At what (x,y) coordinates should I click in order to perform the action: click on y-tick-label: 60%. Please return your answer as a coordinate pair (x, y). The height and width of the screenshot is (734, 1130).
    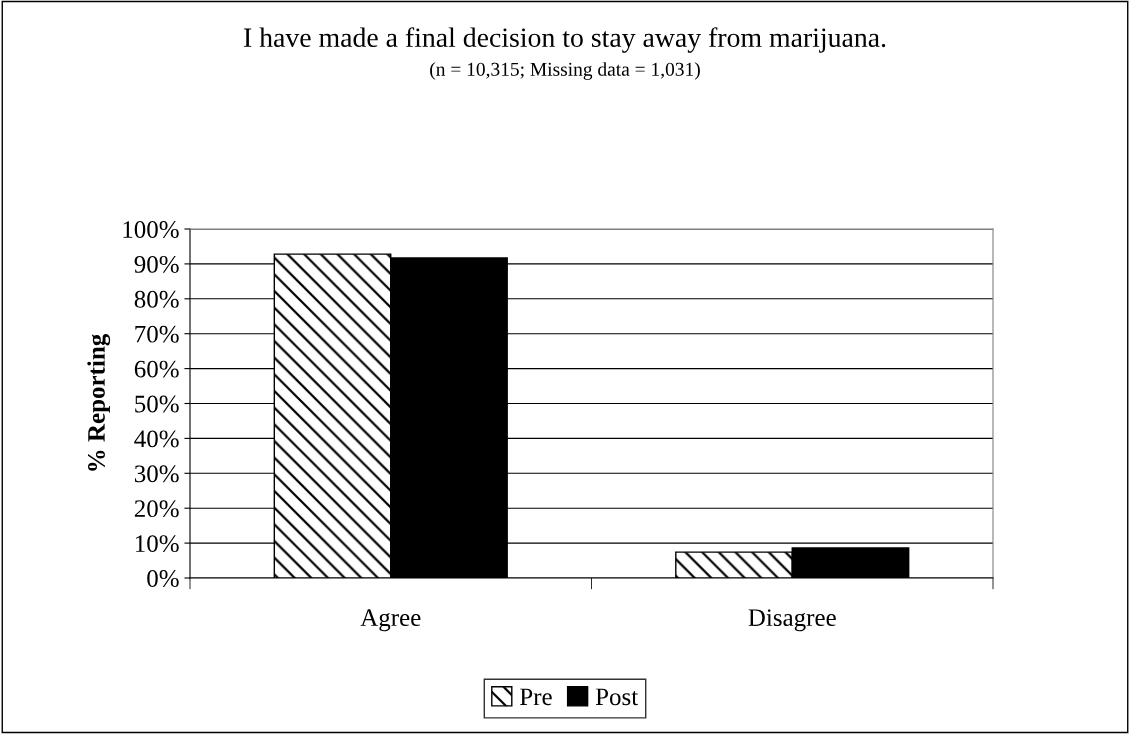
    Looking at the image, I should click on (156, 369).